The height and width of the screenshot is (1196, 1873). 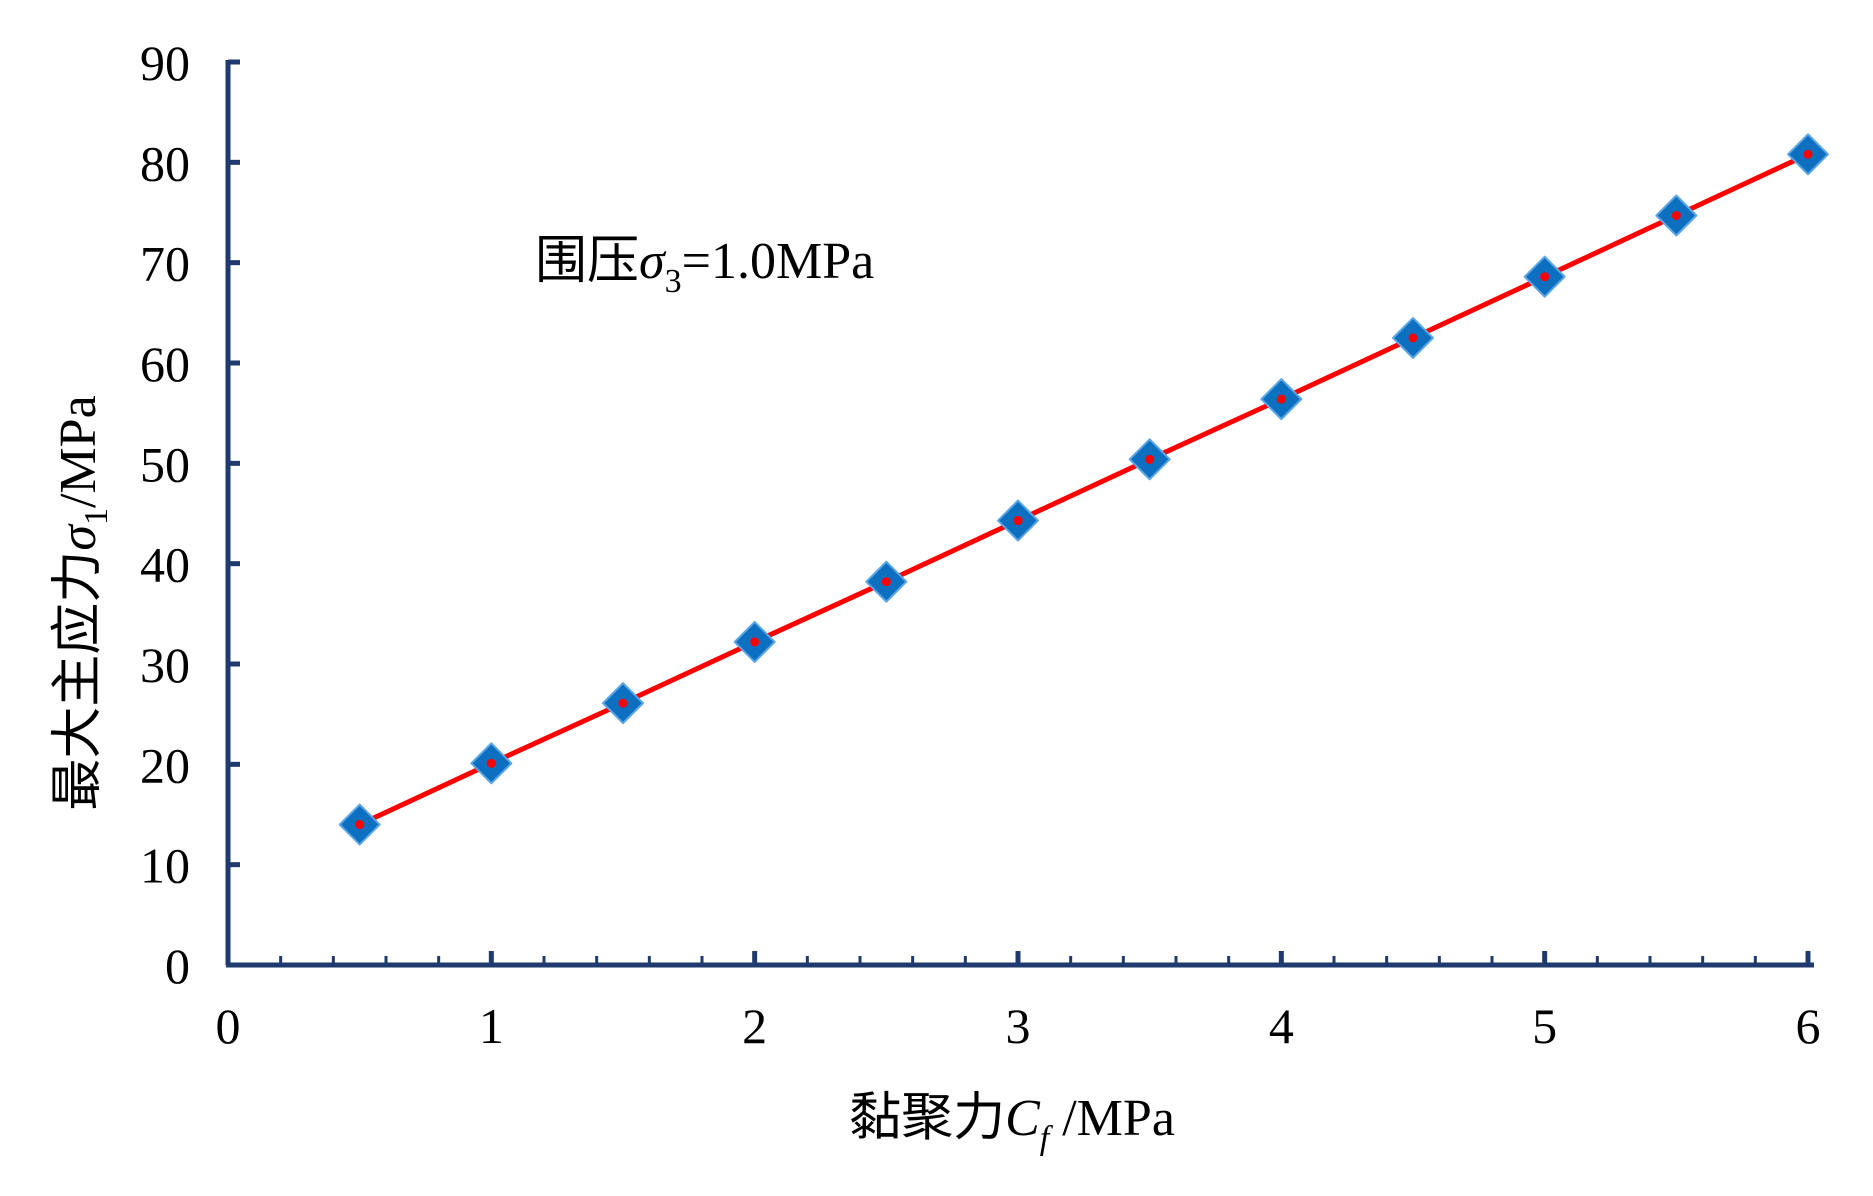 I want to click on annotation-prefix: 围压, so click(x=587, y=261).